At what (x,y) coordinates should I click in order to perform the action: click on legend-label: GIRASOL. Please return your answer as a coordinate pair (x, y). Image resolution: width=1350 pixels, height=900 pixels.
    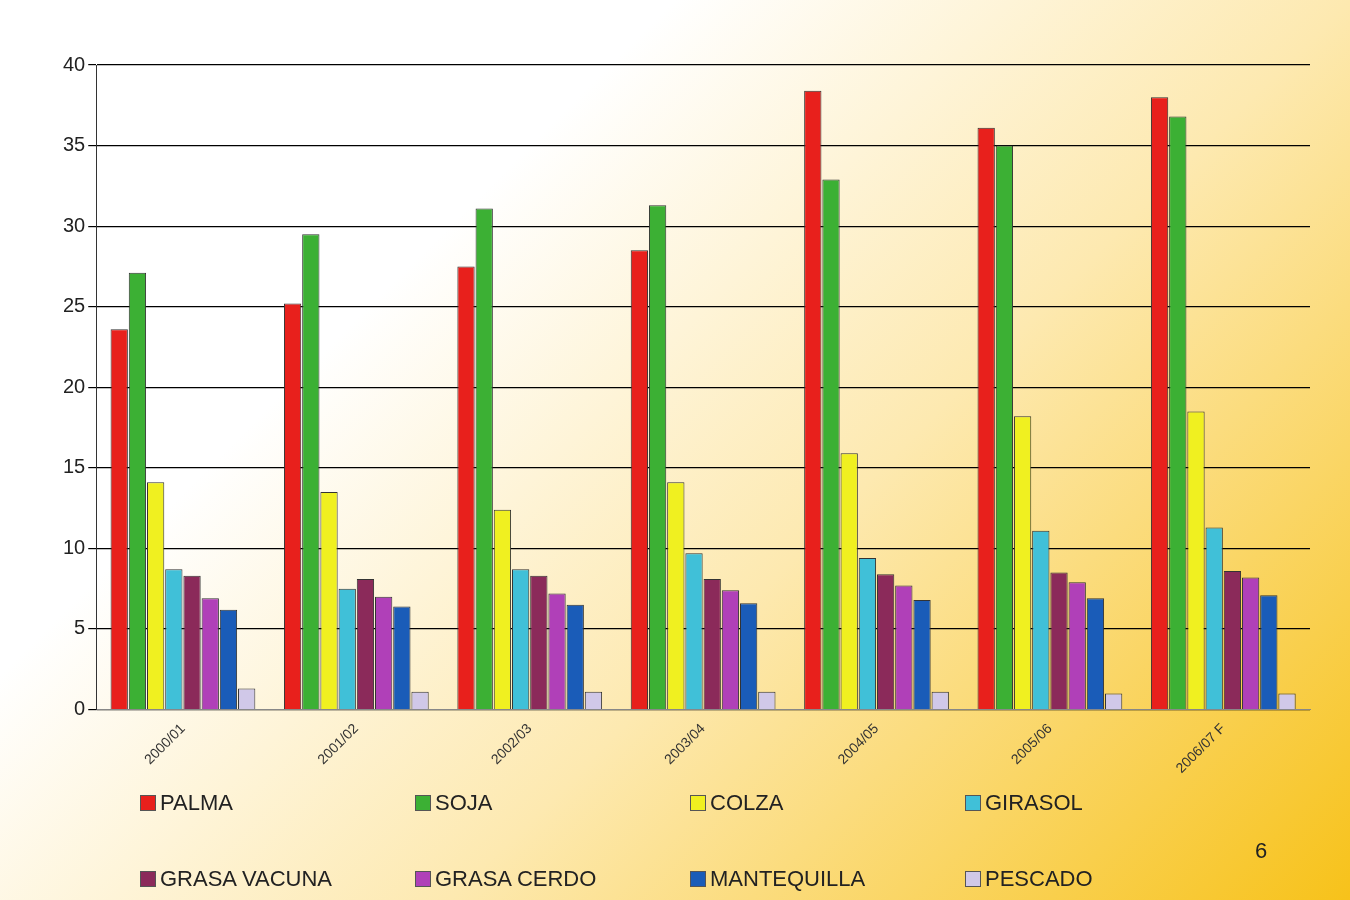
    Looking at the image, I should click on (1034, 803).